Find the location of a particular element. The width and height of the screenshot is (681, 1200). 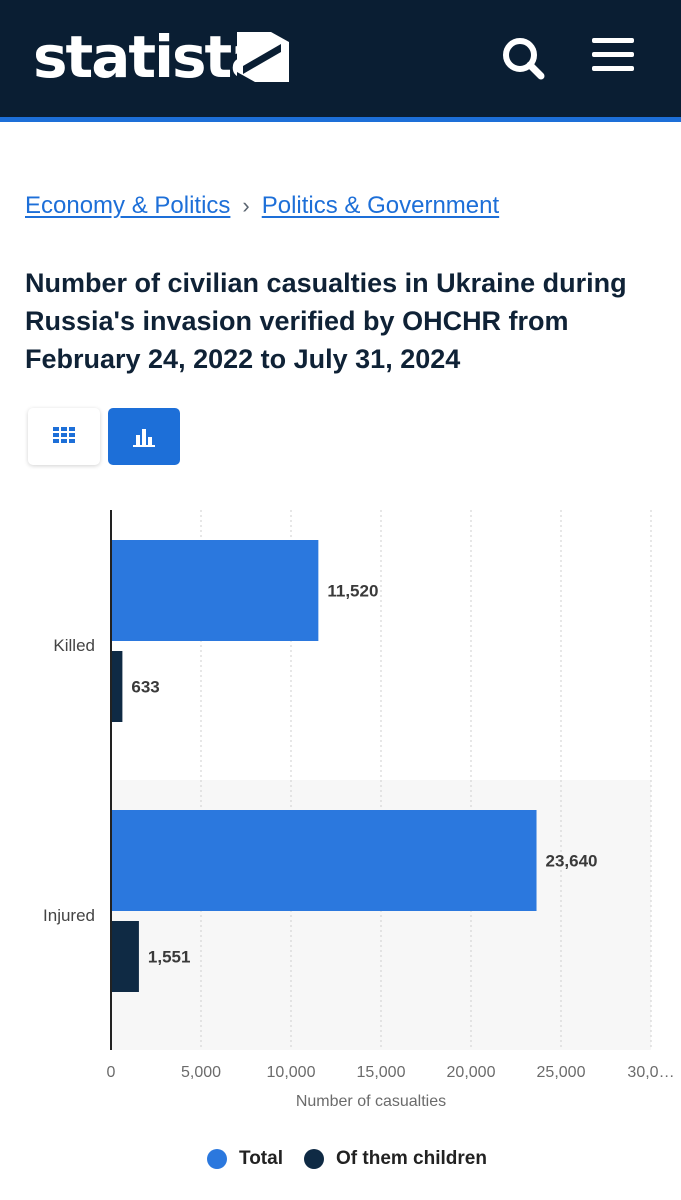

site-header: statista is located at coordinates (340, 58).